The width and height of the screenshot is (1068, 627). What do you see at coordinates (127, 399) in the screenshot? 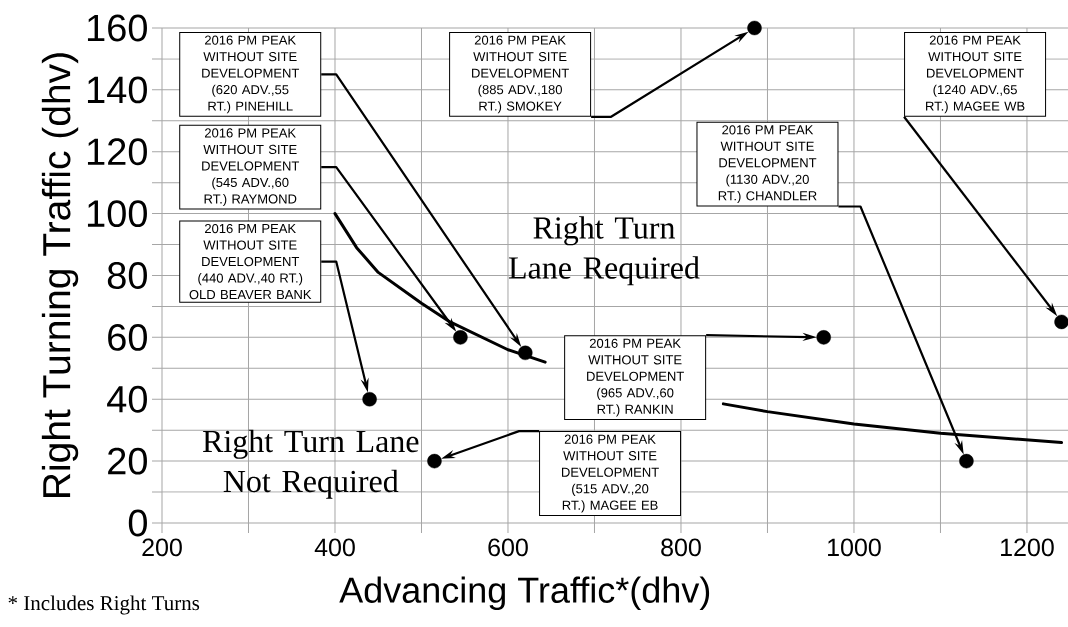
I see `y-tick-label: 40` at bounding box center [127, 399].